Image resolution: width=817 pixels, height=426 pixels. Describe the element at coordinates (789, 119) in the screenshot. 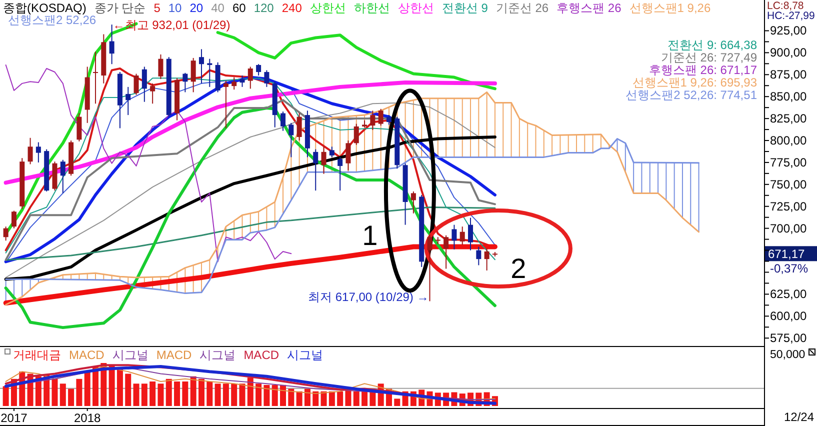

I see `y-tick-label: 825,00` at that location.